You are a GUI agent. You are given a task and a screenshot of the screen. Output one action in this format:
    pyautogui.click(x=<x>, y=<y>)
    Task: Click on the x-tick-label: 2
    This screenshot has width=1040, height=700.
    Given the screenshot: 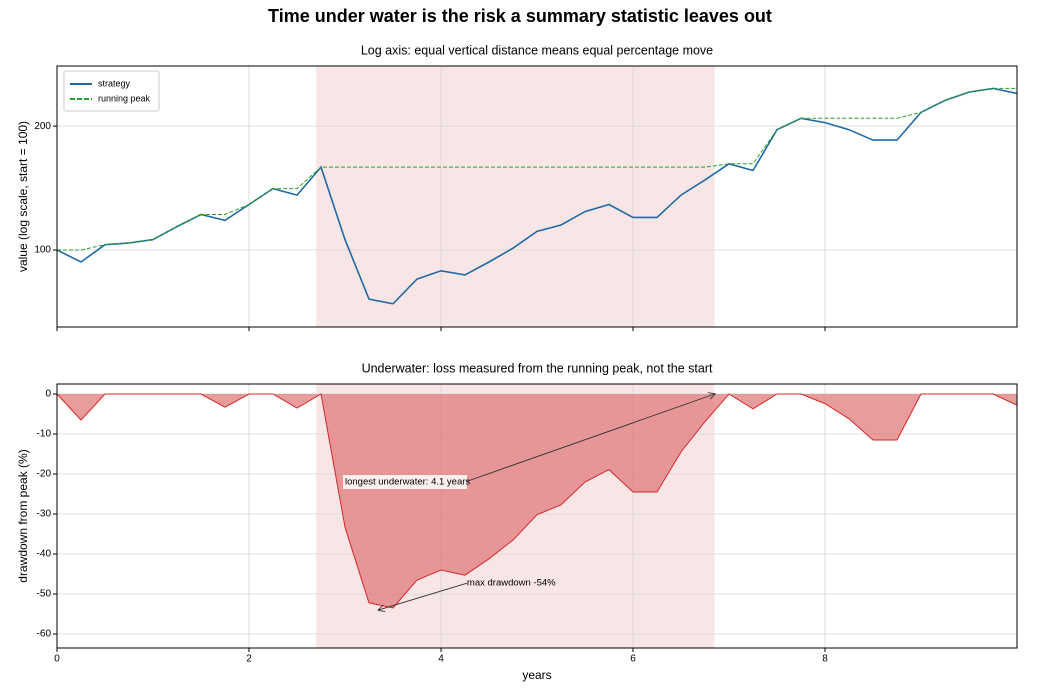 What is the action you would take?
    pyautogui.click(x=249, y=659)
    